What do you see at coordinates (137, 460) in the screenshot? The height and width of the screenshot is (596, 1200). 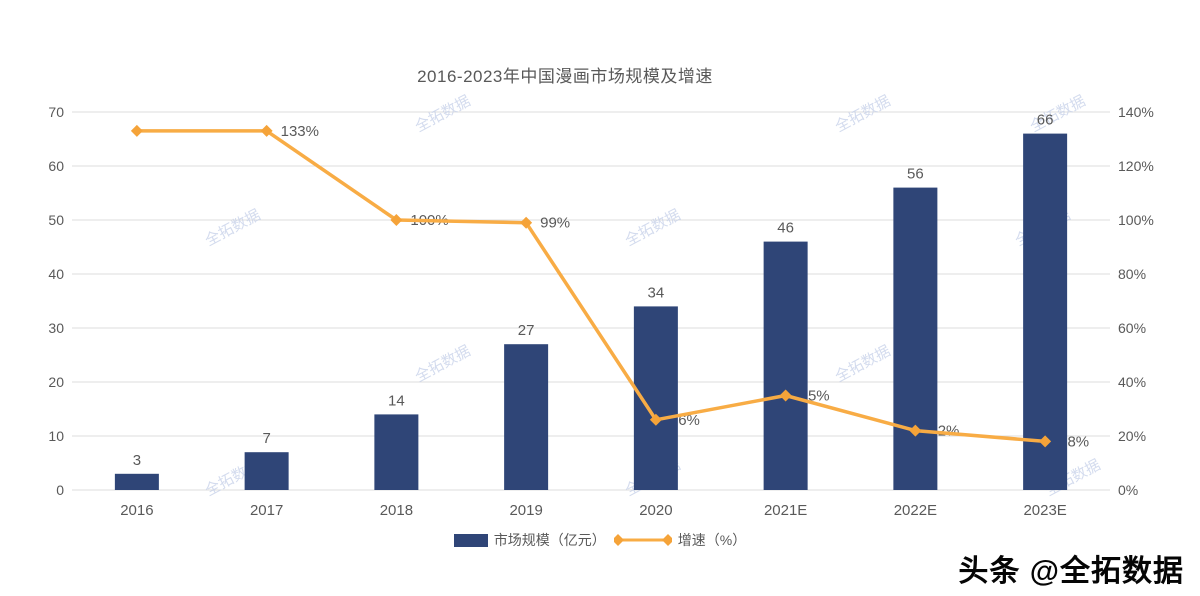 I see `bar-label-2016: 3` at bounding box center [137, 460].